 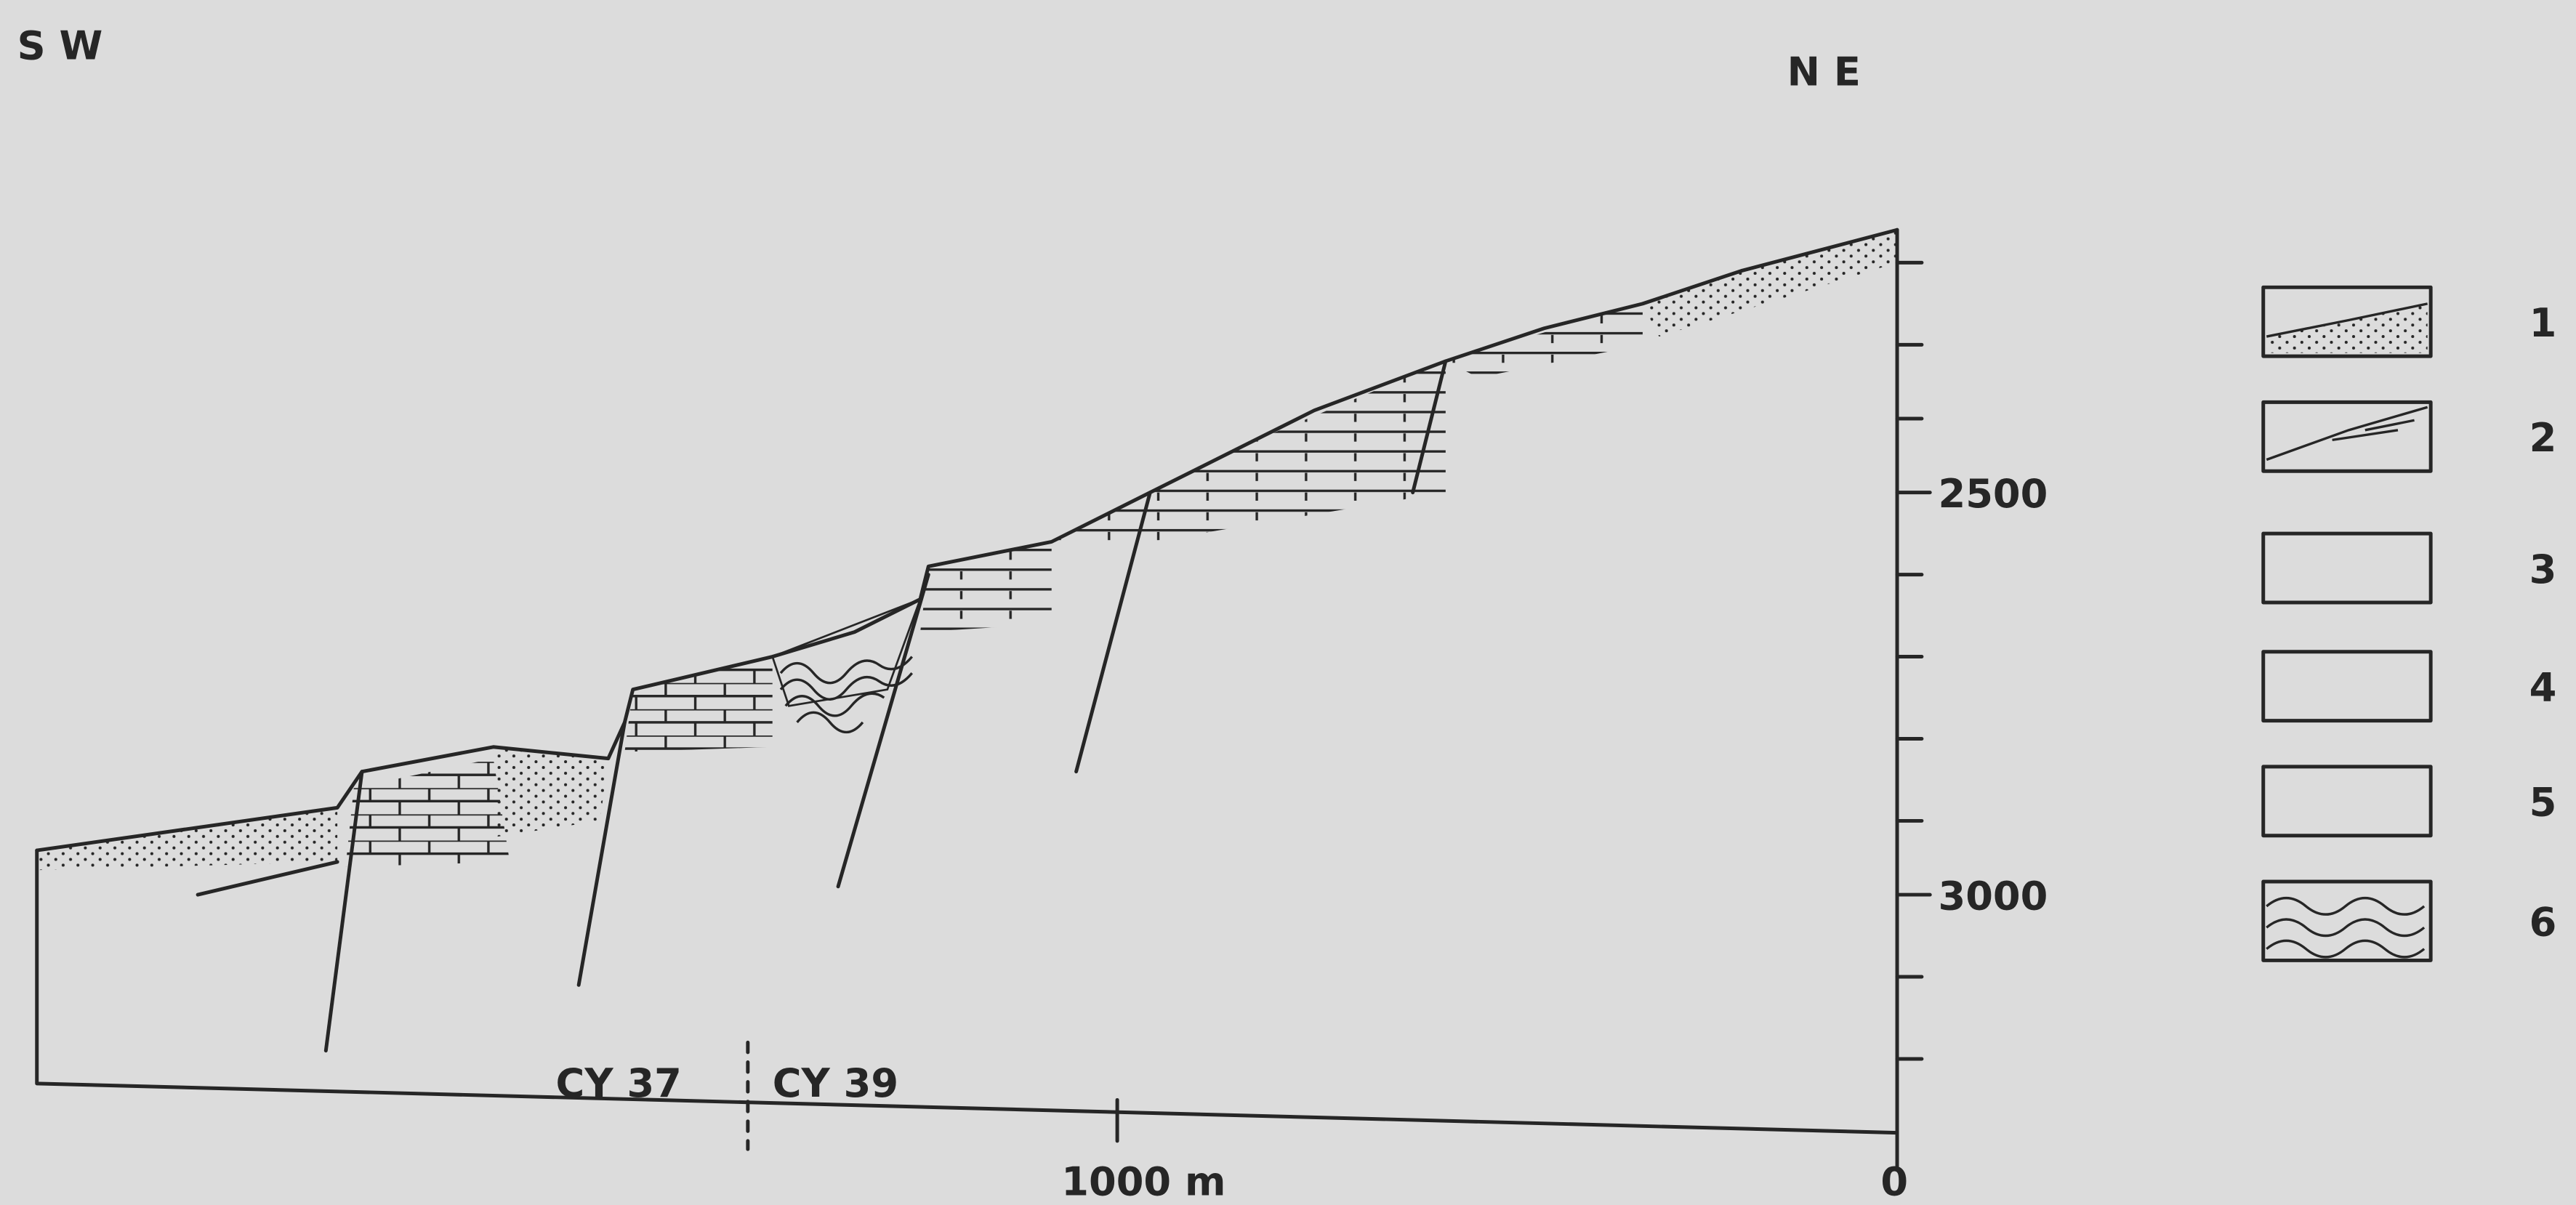 I want to click on section-label: CY 37, so click(x=619, y=1083).